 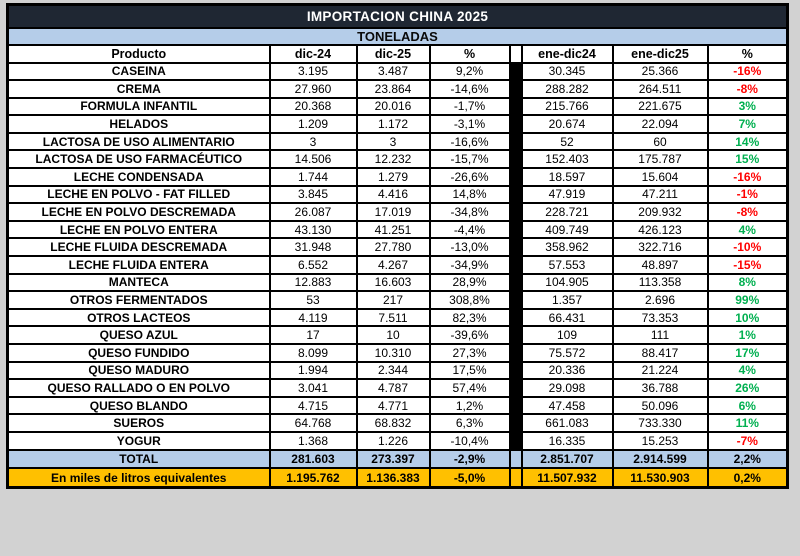 What do you see at coordinates (138, 53) in the screenshot?
I see `column-header-producto: Producto` at bounding box center [138, 53].